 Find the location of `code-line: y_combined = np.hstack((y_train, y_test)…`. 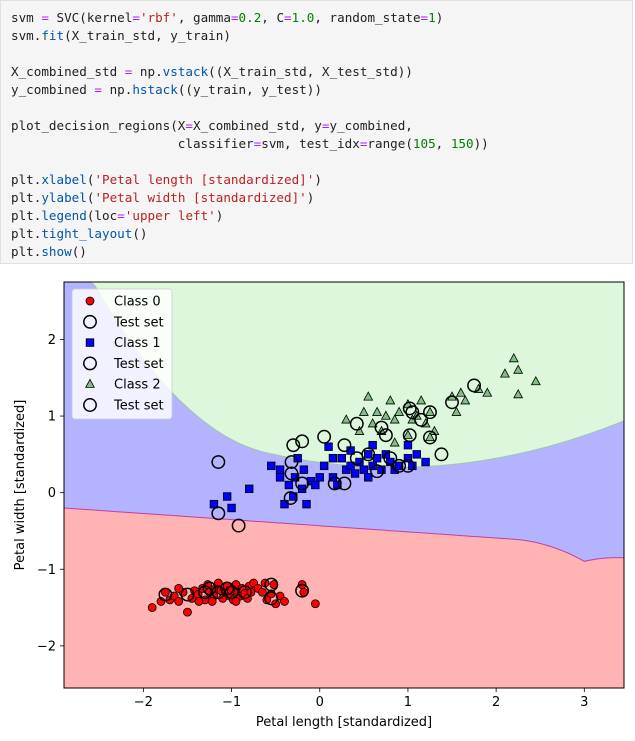

code-line: y_combined = np.hstack((y_train, y_test)… is located at coordinates (316, 90).